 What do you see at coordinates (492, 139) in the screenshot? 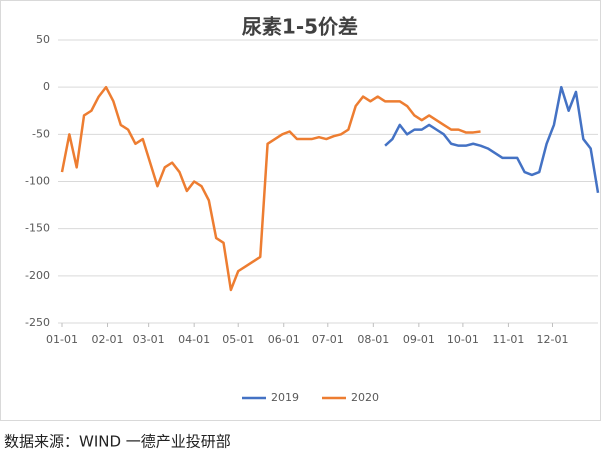
I see `line-series` at bounding box center [492, 139].